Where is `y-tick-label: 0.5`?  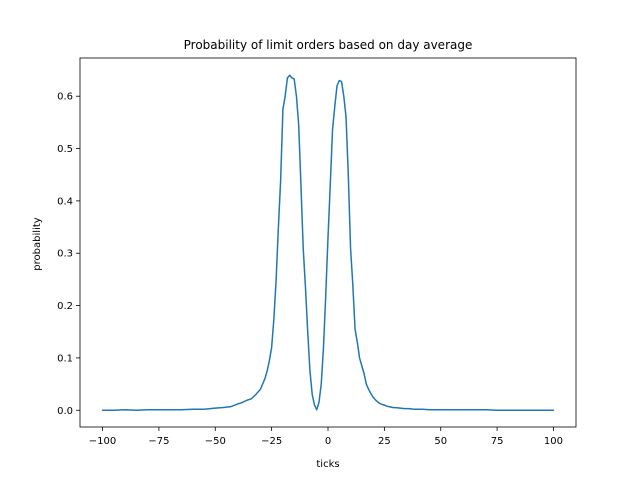
y-tick-label: 0.5 is located at coordinates (65, 149).